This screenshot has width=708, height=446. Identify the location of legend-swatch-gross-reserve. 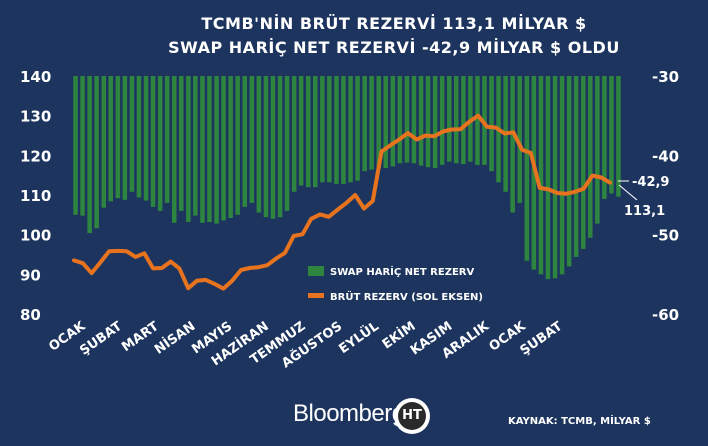
(316, 295).